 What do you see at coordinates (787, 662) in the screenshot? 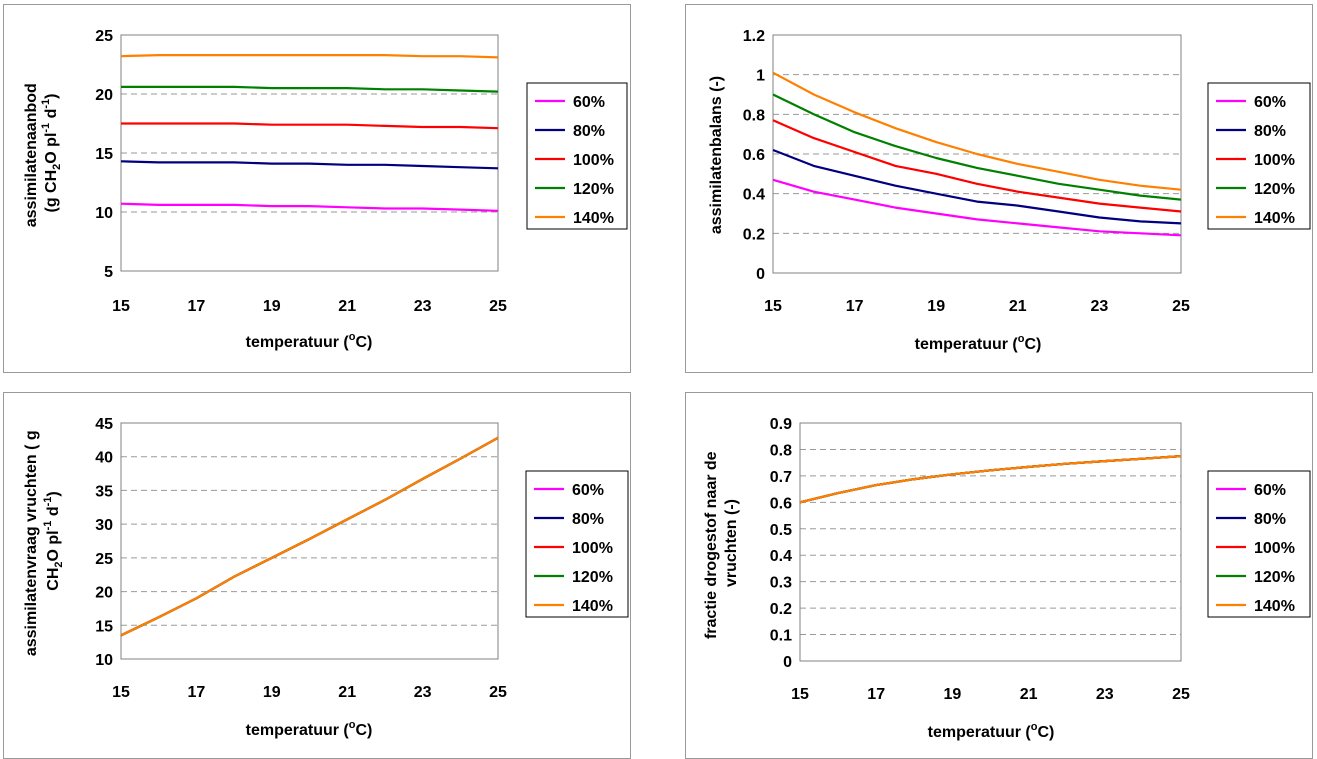
I see `y-tick-label: 0` at bounding box center [787, 662].